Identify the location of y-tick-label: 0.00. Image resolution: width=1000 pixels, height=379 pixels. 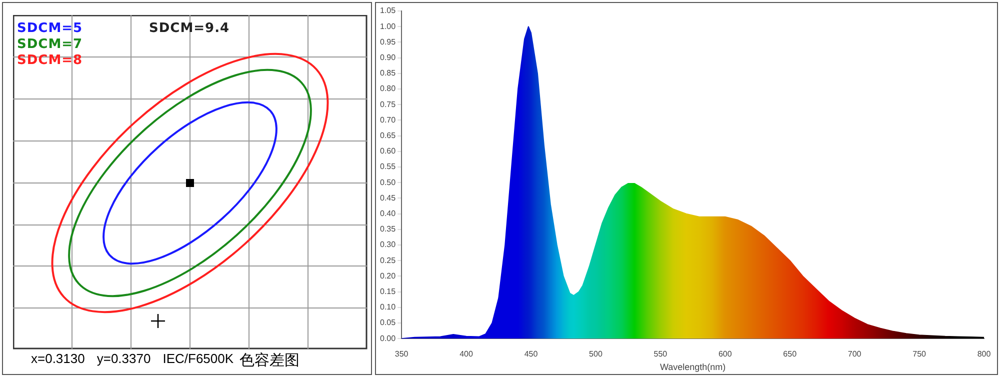
(388, 338).